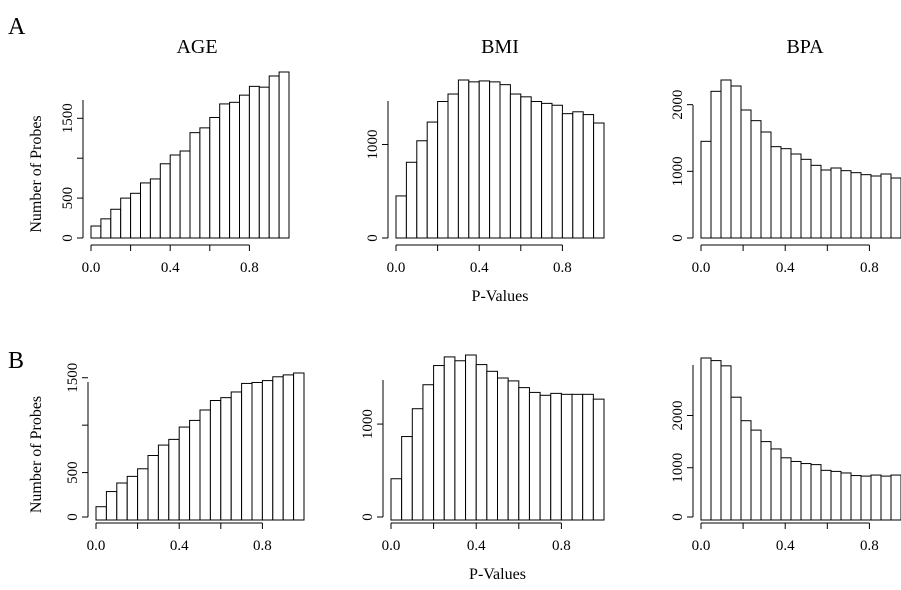 This screenshot has height=590, width=901. I want to click on histogram-panel-5: 0.0 0.4 0.8 0 1000 P-Values, so click(482, 468).